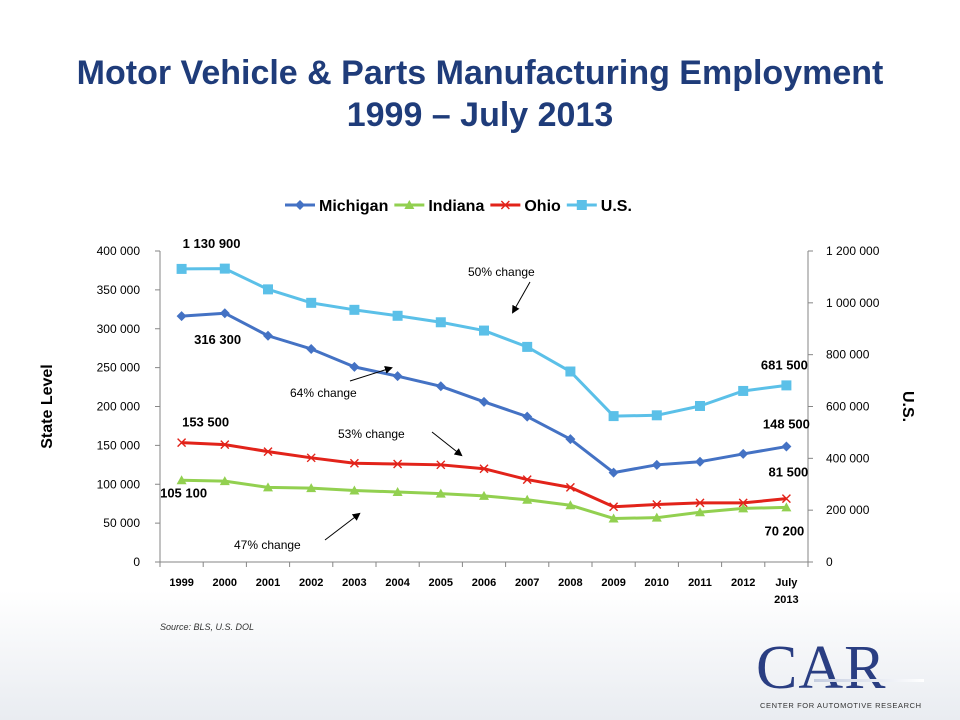  What do you see at coordinates (821, 668) in the screenshot?
I see `logo-letters: CAR` at bounding box center [821, 668].